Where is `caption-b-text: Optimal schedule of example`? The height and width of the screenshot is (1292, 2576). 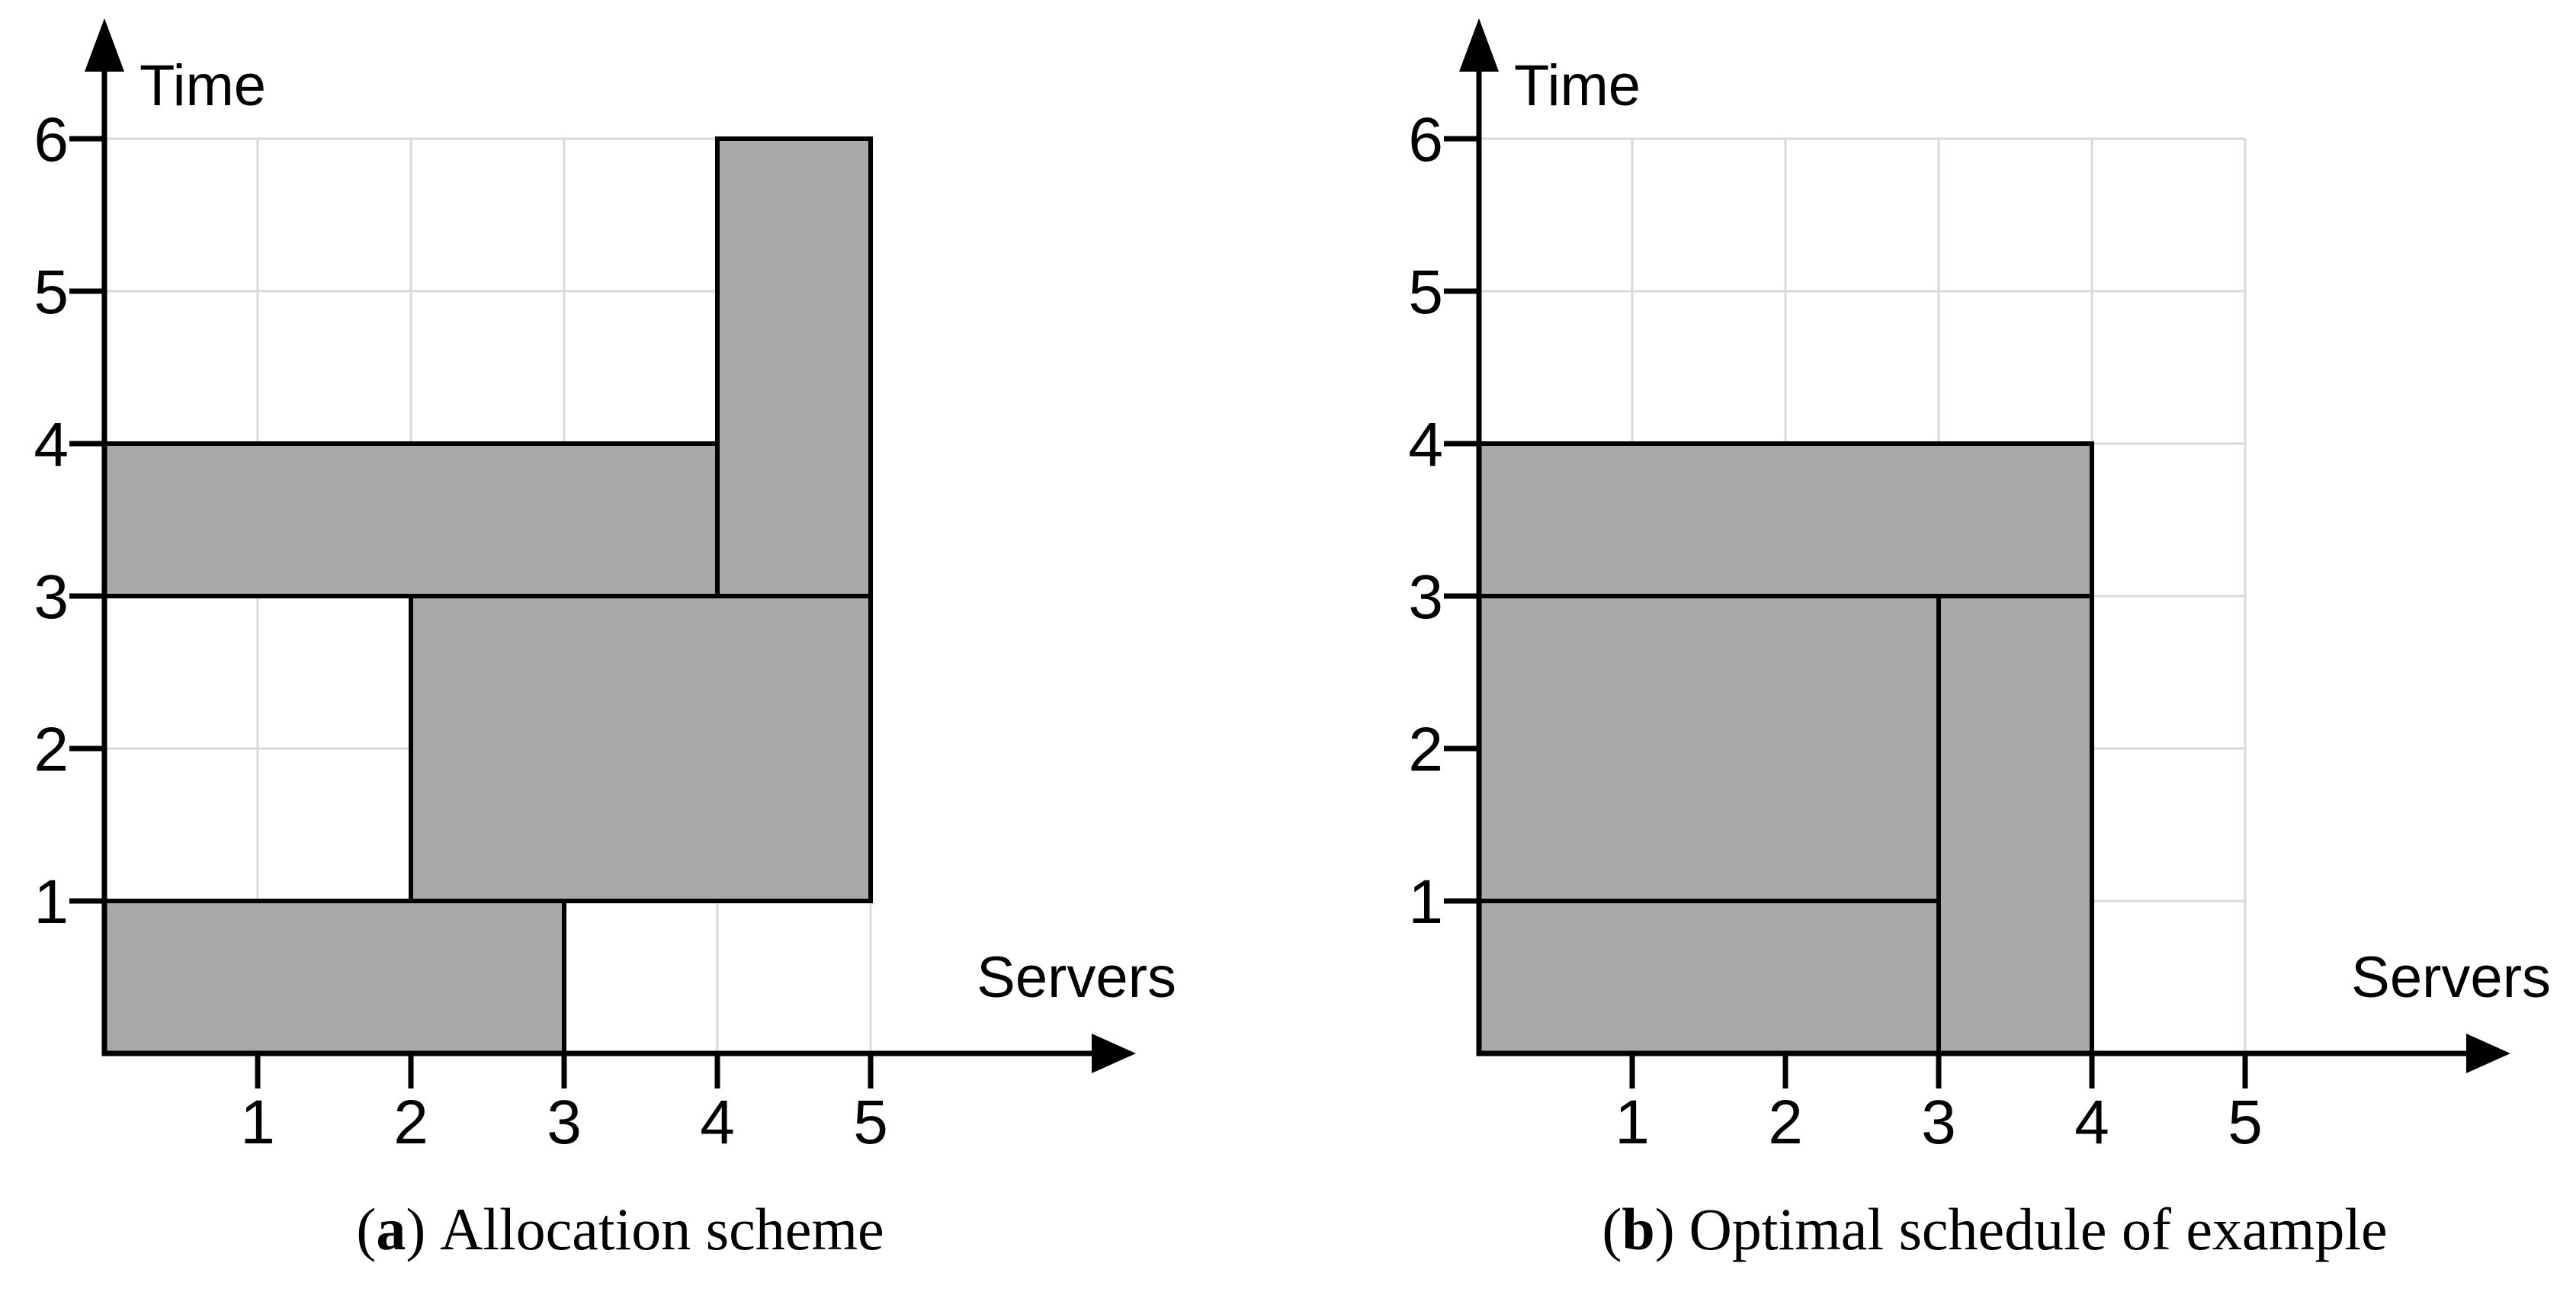 caption-b-text: Optimal schedule of example is located at coordinates (2038, 1229).